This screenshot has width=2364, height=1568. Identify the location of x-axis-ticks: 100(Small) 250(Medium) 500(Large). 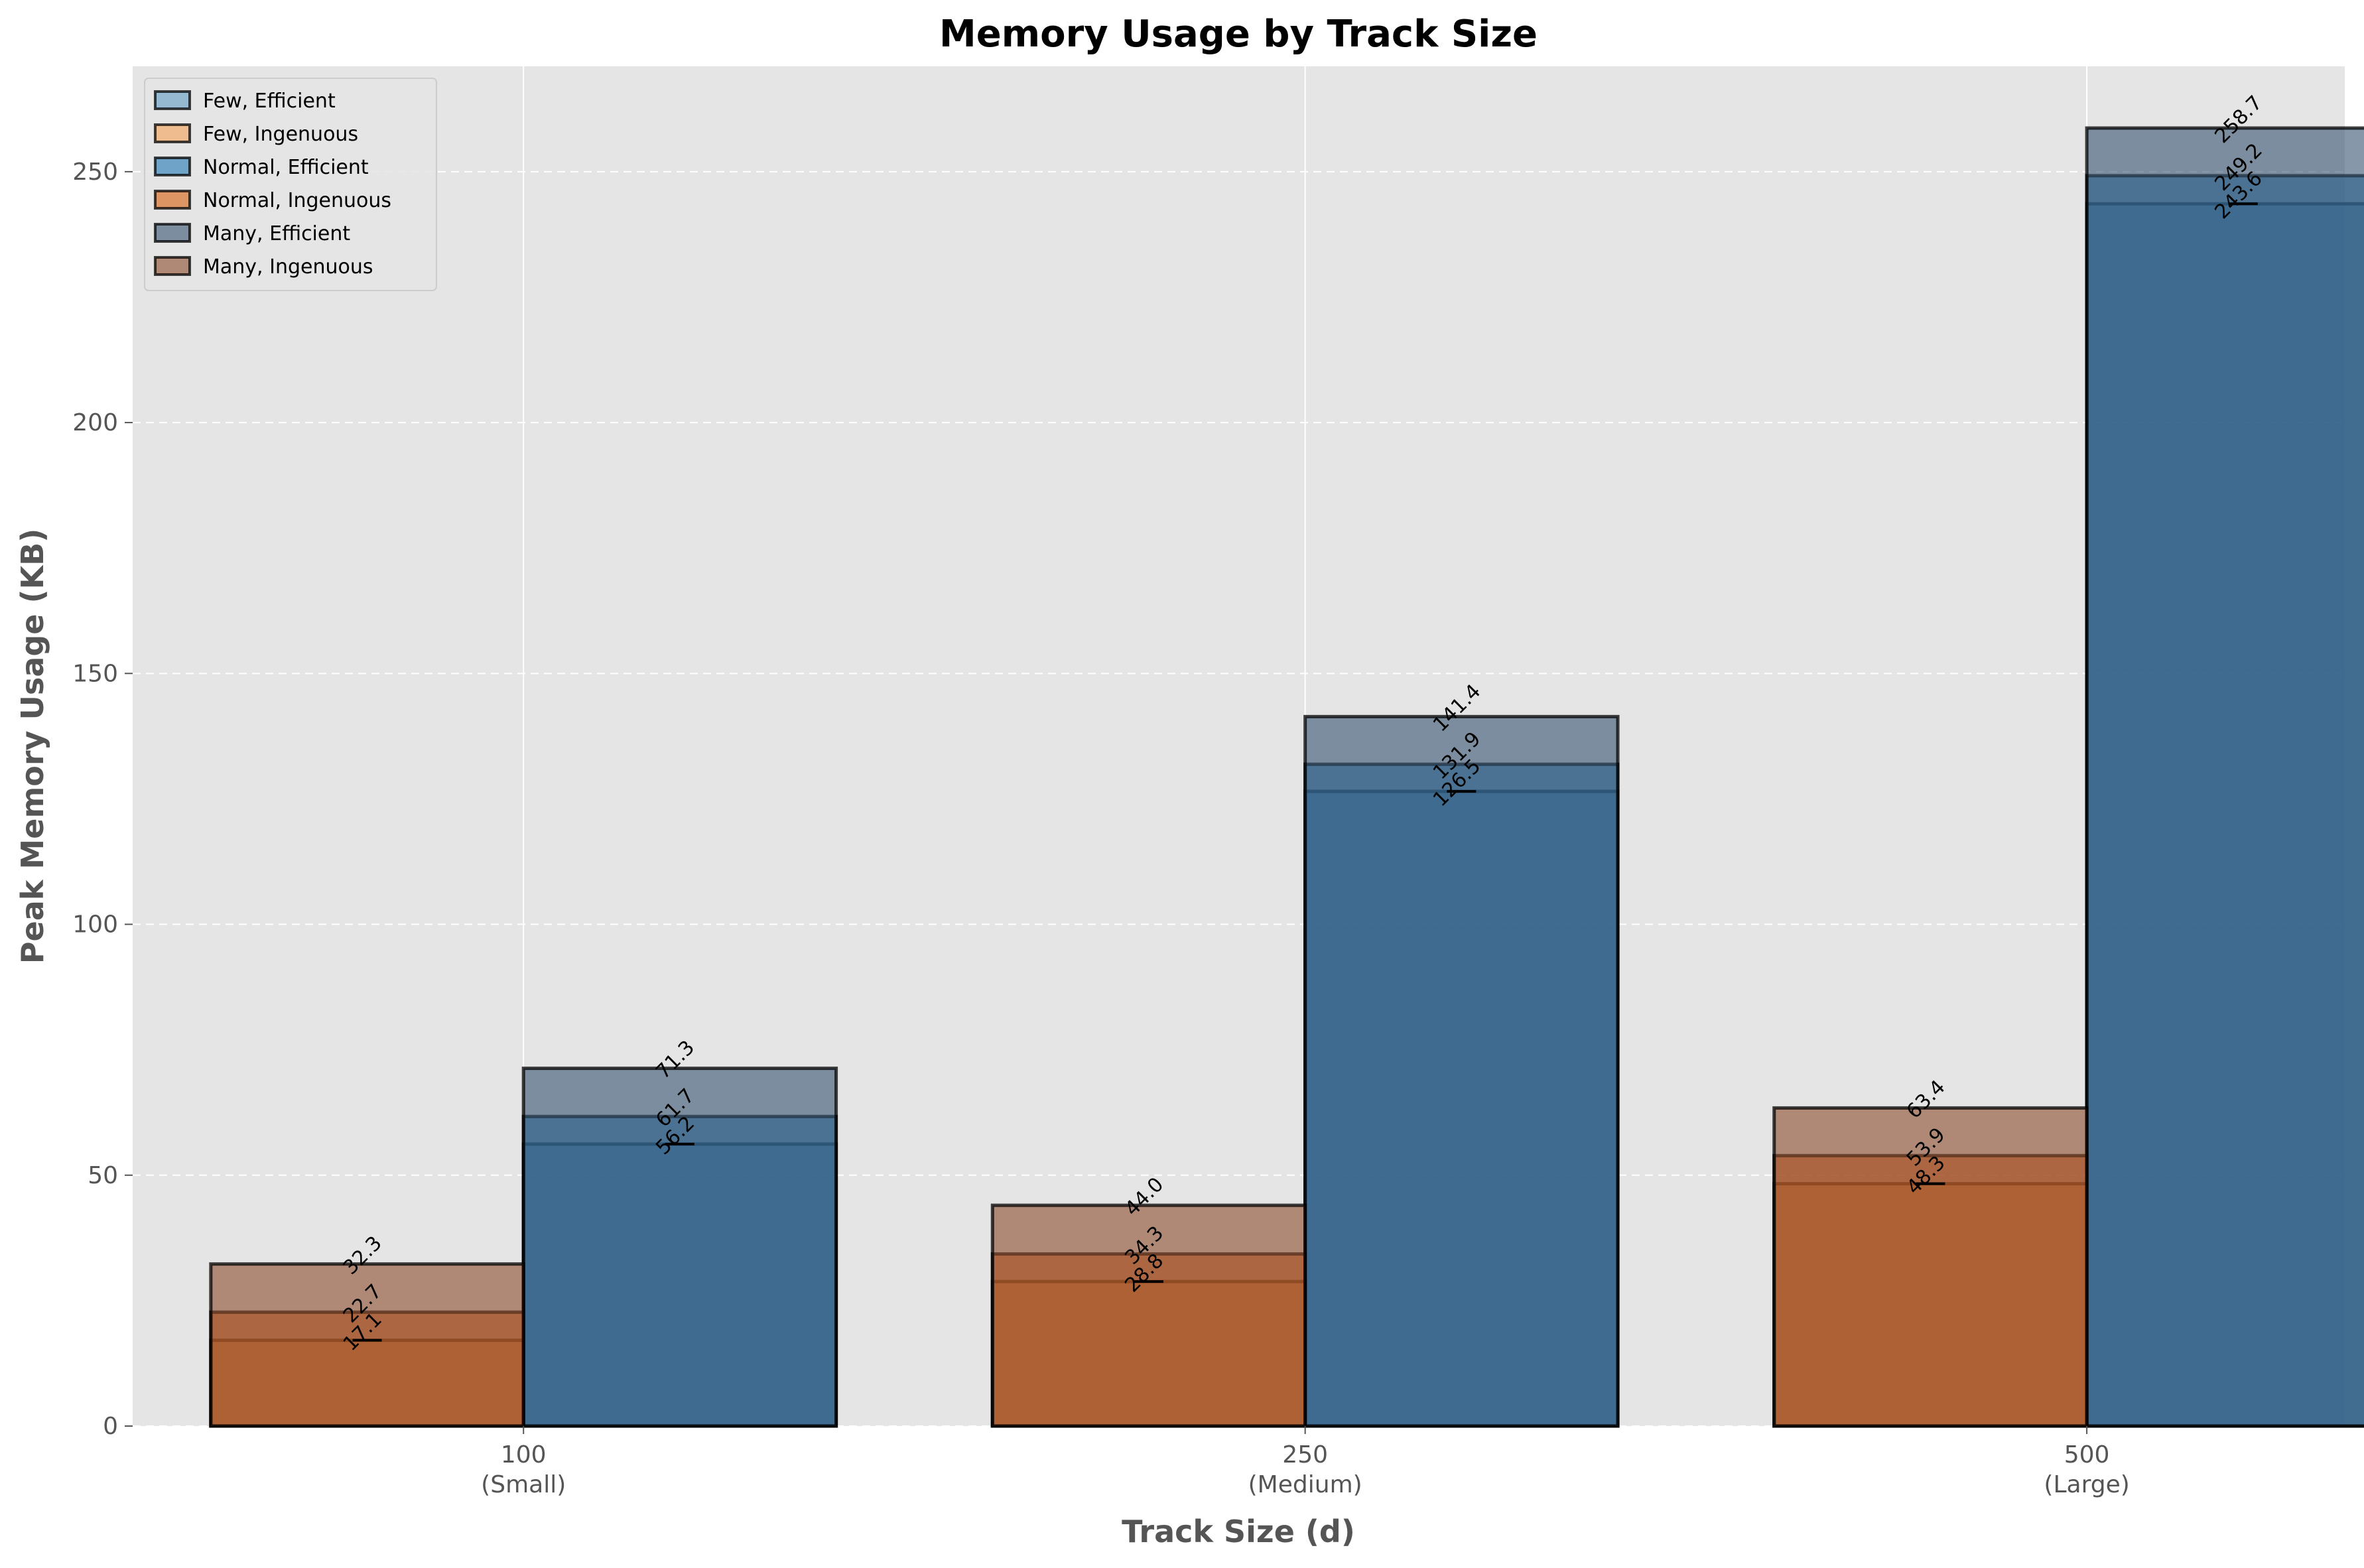
(1305, 1462).